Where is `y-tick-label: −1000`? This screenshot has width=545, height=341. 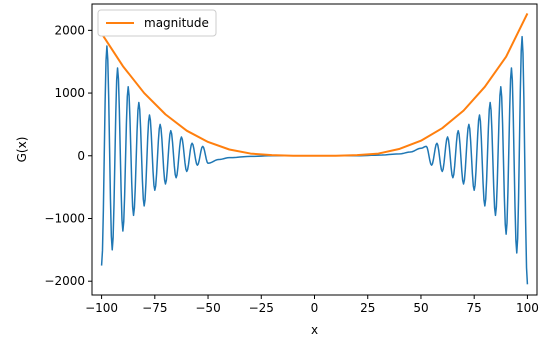
y-tick-label: −1000 is located at coordinates (64, 218).